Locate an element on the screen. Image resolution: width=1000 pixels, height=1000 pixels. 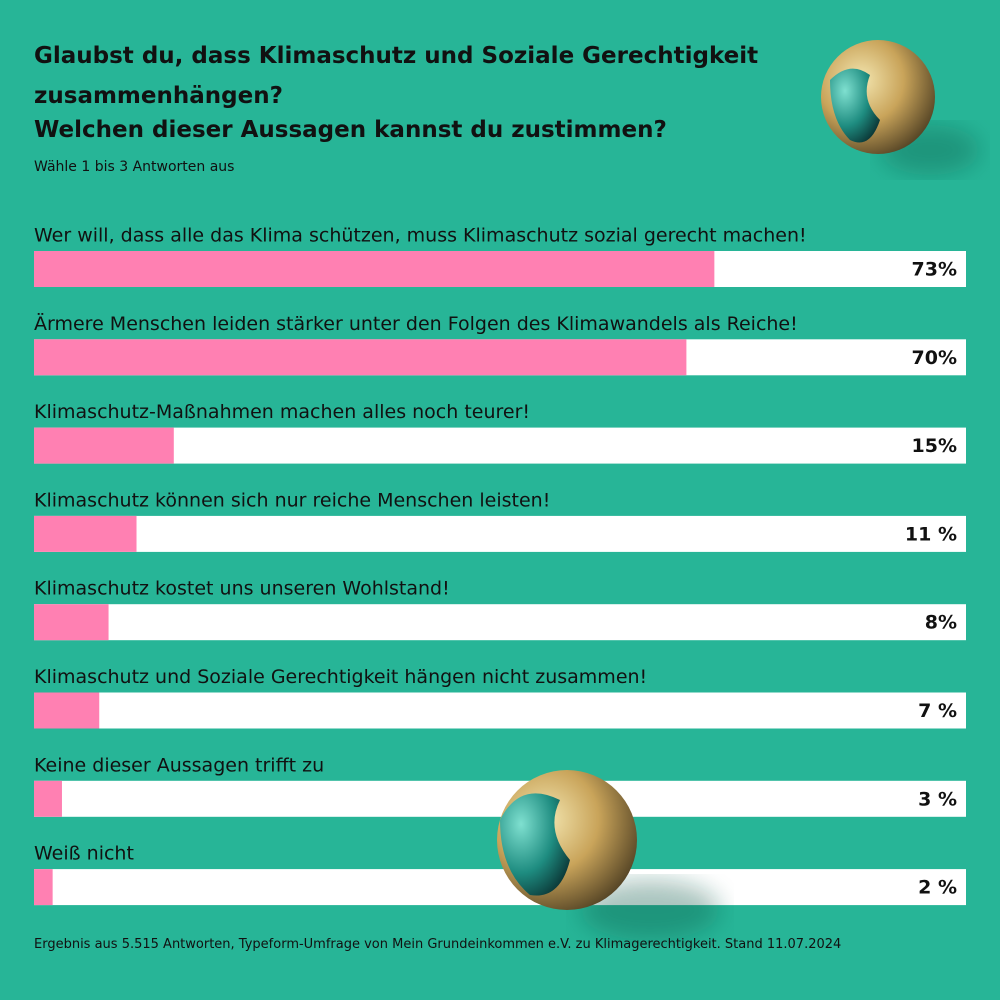
category-label: Keine dieser Aussagen trifft zu is located at coordinates (179, 765).